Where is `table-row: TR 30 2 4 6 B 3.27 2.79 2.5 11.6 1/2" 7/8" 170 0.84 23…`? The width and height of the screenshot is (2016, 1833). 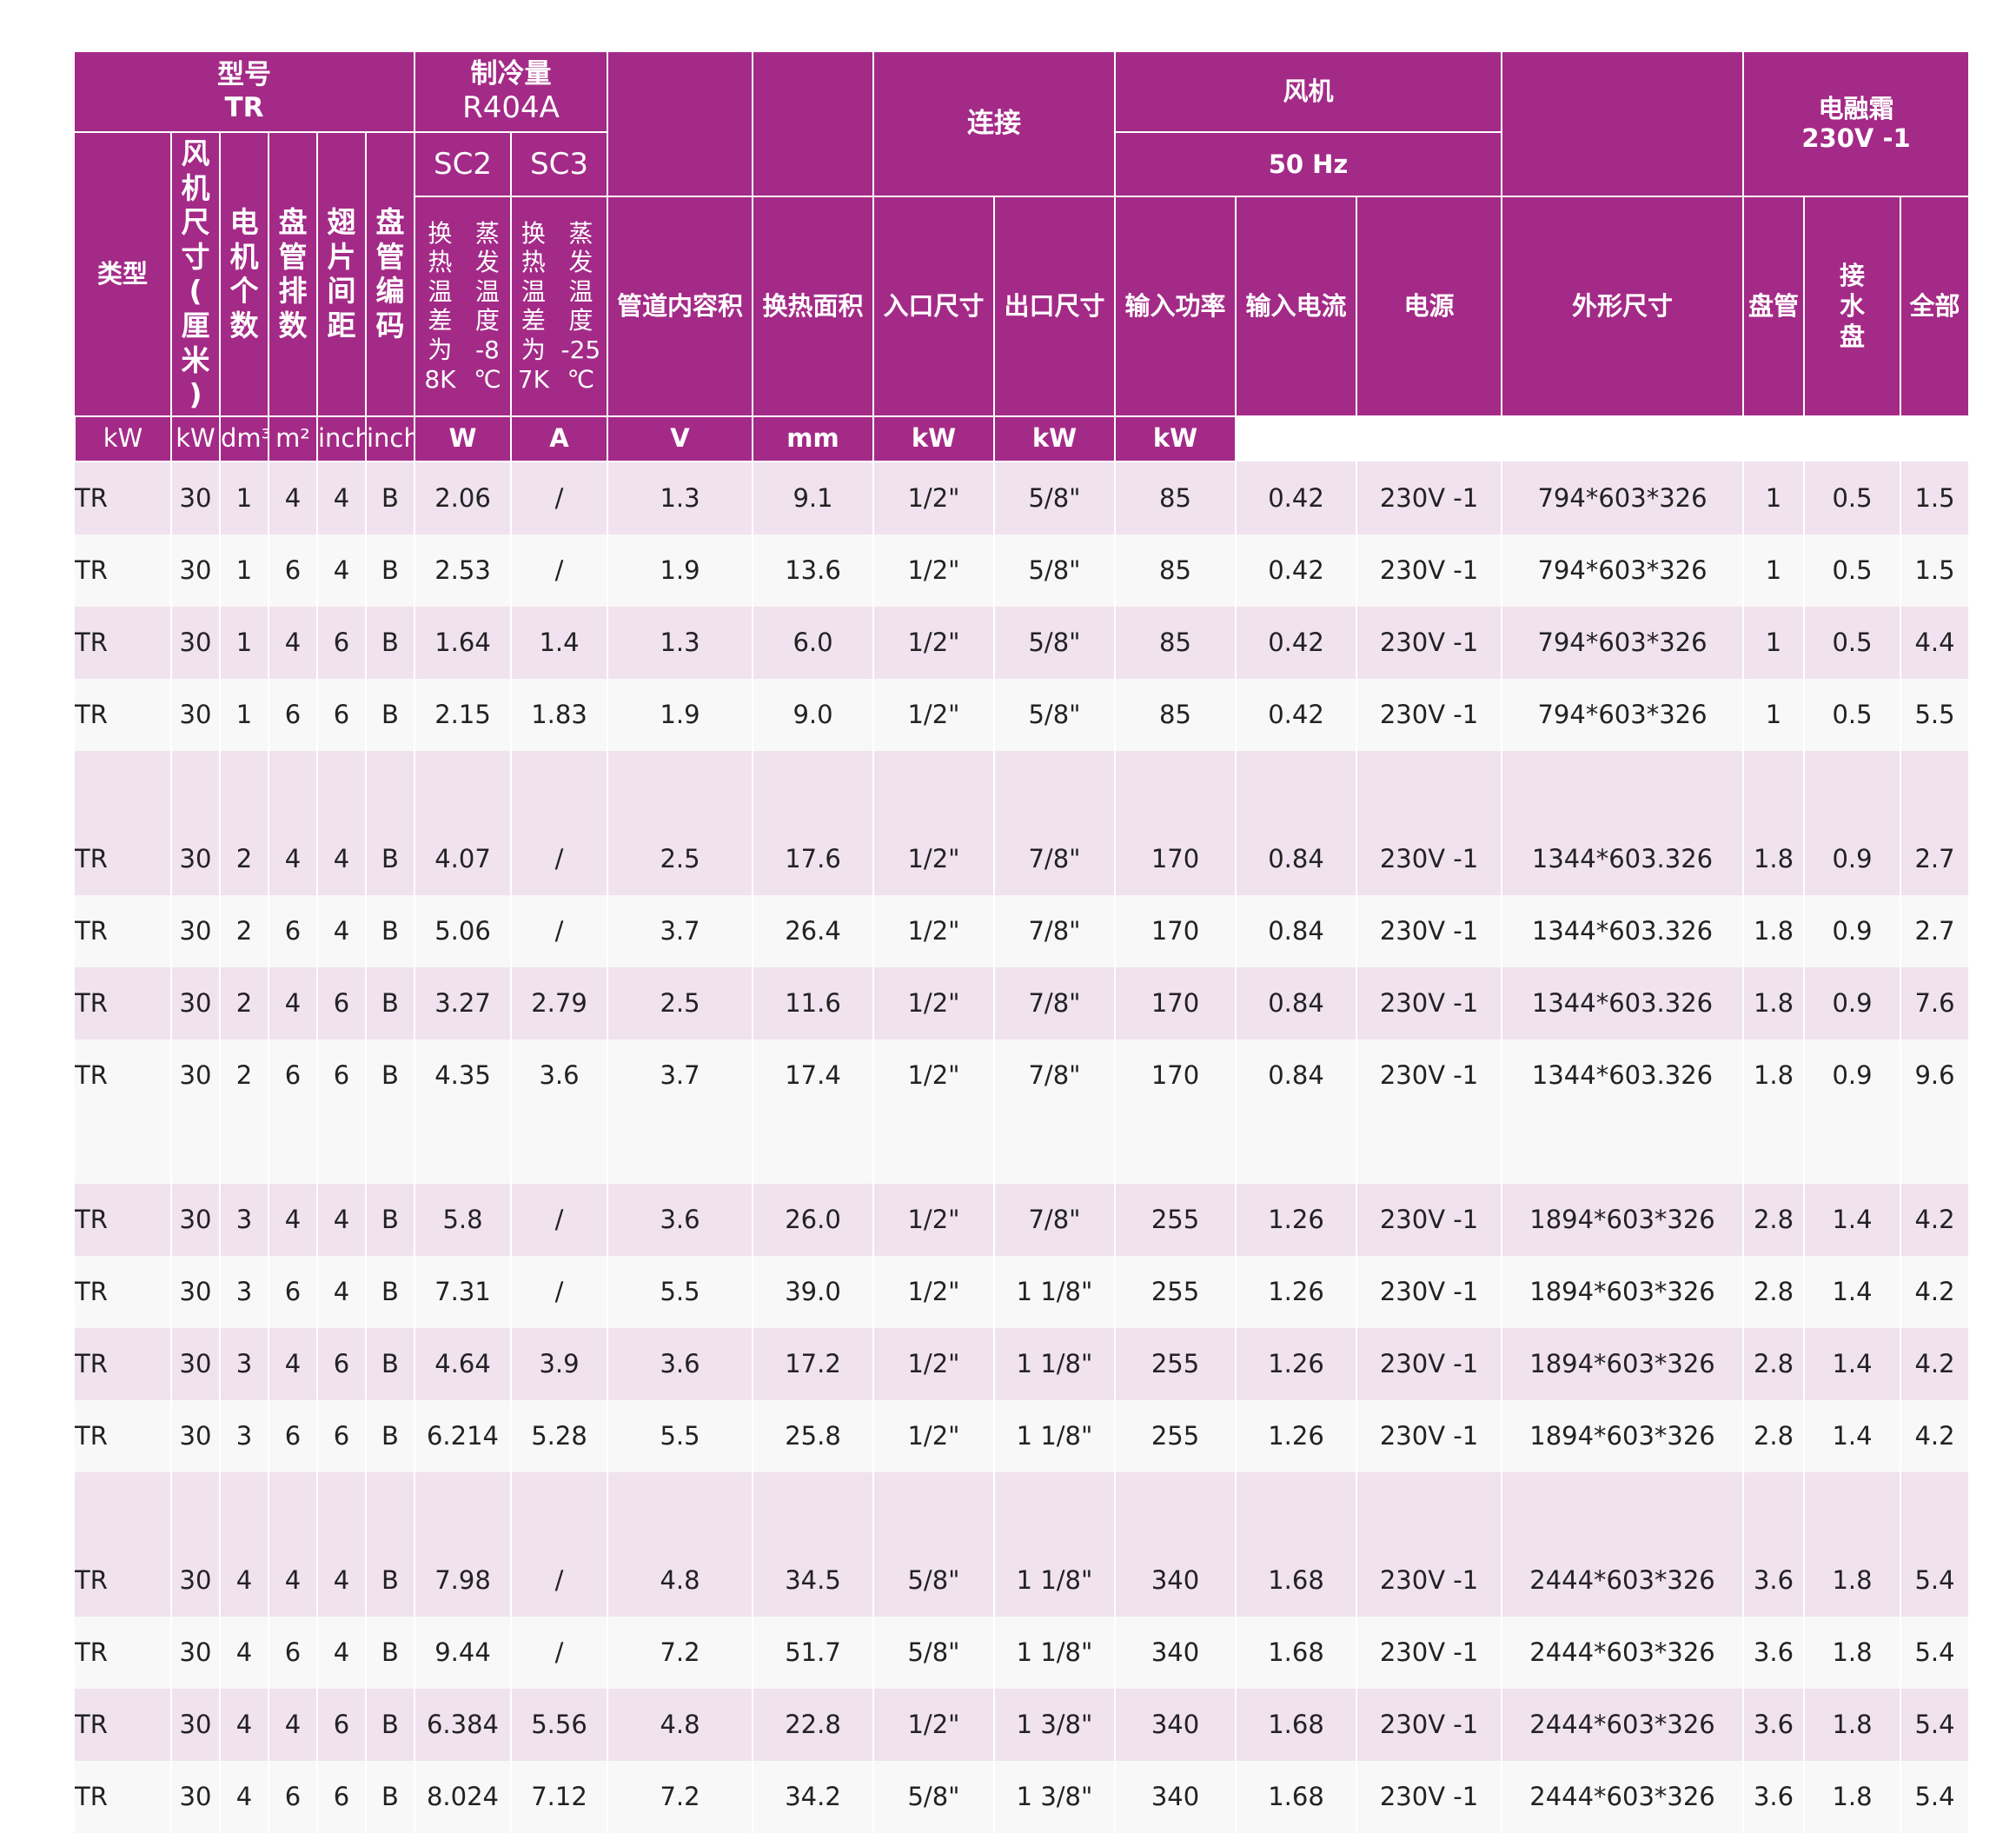
table-row: TR 30 2 4 6 B 3.27 2.79 2.5 11.6 1/2" 7/8" 170 0.84 23… is located at coordinates (1023, 1002).